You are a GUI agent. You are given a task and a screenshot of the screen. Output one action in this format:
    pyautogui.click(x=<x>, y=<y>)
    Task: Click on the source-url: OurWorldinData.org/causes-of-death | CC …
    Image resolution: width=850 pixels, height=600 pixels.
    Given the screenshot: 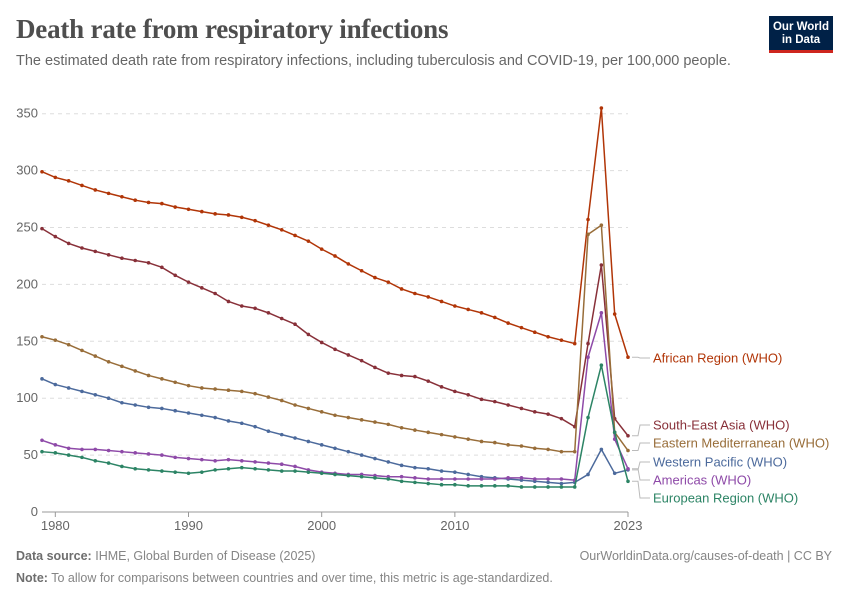 What is the action you would take?
    pyautogui.click(x=705, y=556)
    